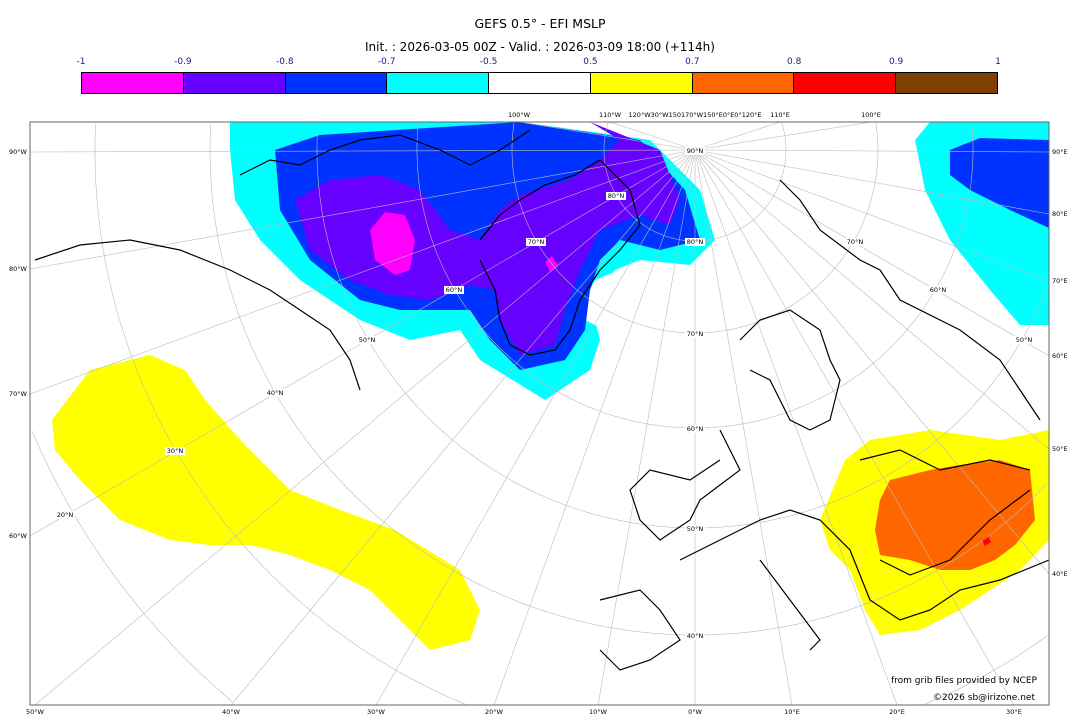  What do you see at coordinates (65, 515) in the screenshot?
I see `latitude-label: 20°N` at bounding box center [65, 515].